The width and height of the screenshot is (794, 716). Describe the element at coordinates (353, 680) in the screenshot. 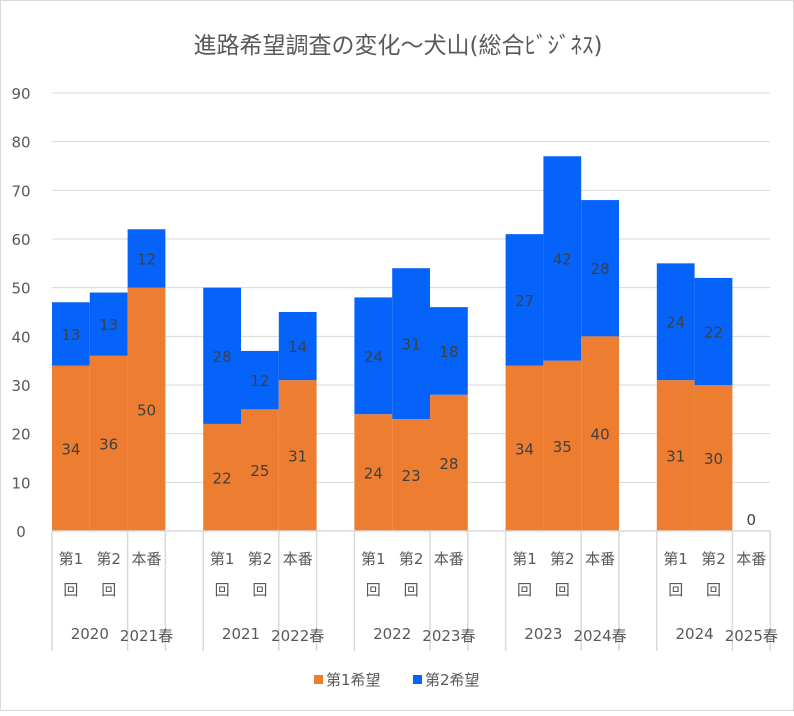

I see `legend-label: 第1希望` at that location.